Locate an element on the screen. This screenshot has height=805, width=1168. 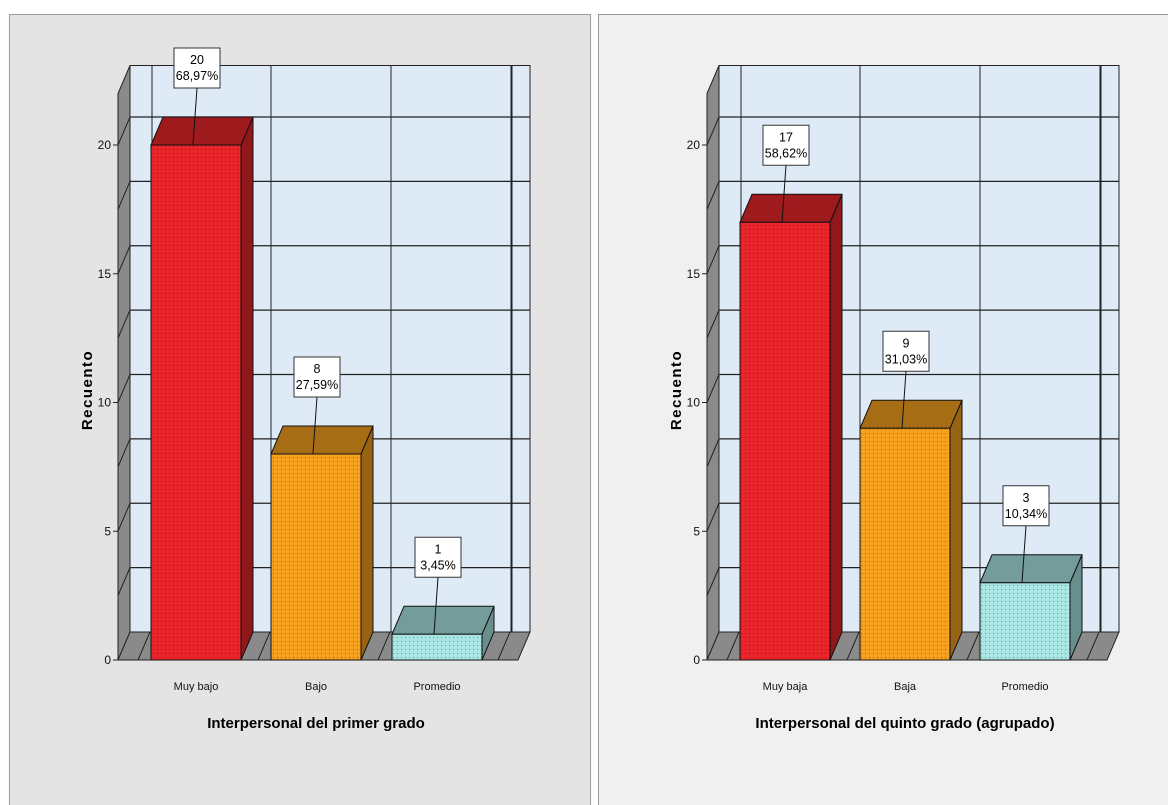
chart2-ytick-label: 0 is located at coordinates (696, 660).